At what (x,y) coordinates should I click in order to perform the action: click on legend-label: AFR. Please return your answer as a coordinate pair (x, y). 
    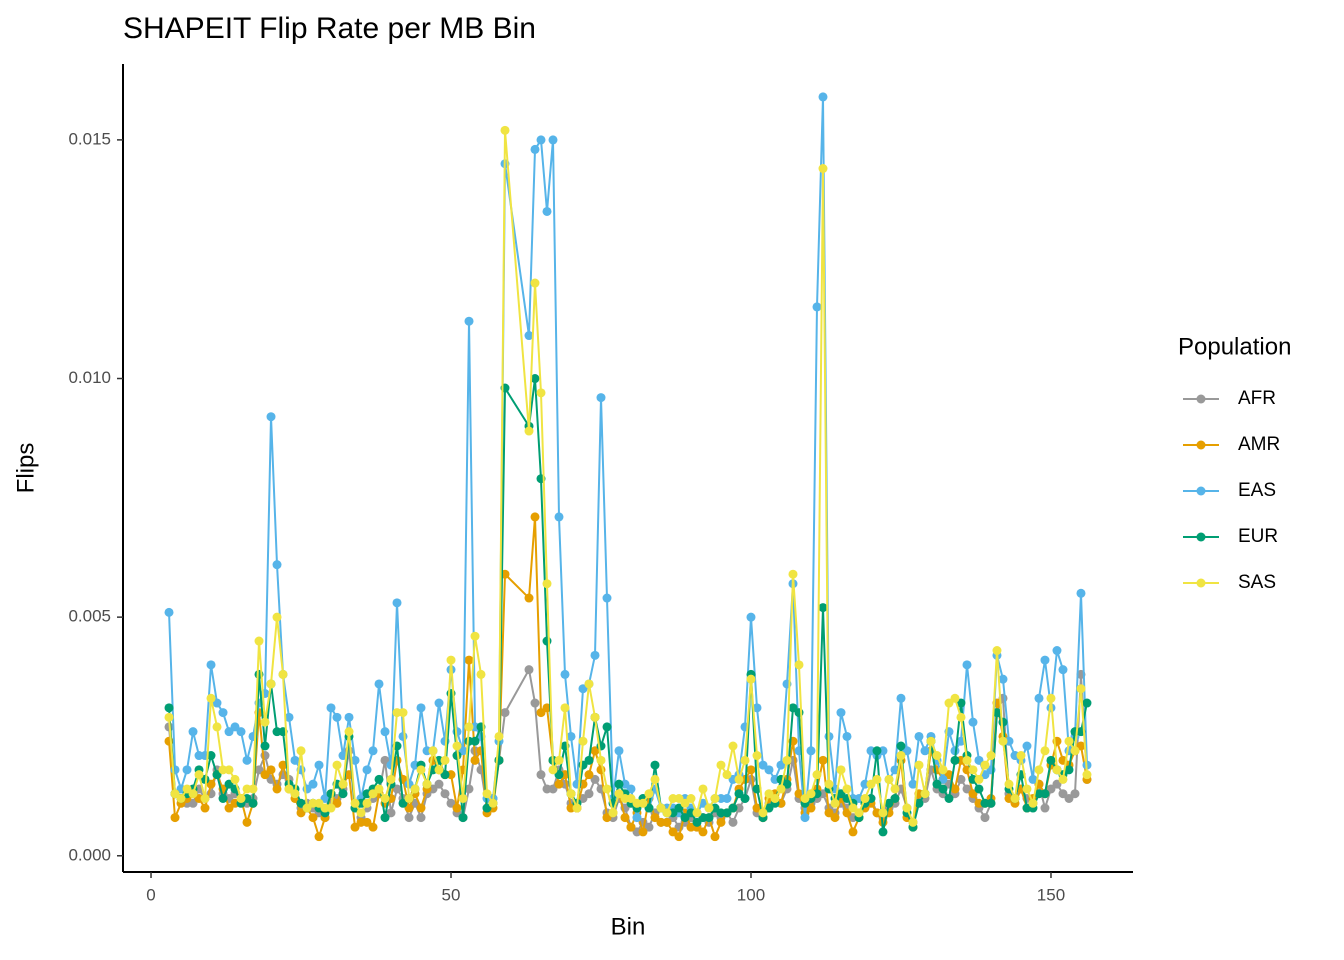
    Looking at the image, I should click on (1257, 398).